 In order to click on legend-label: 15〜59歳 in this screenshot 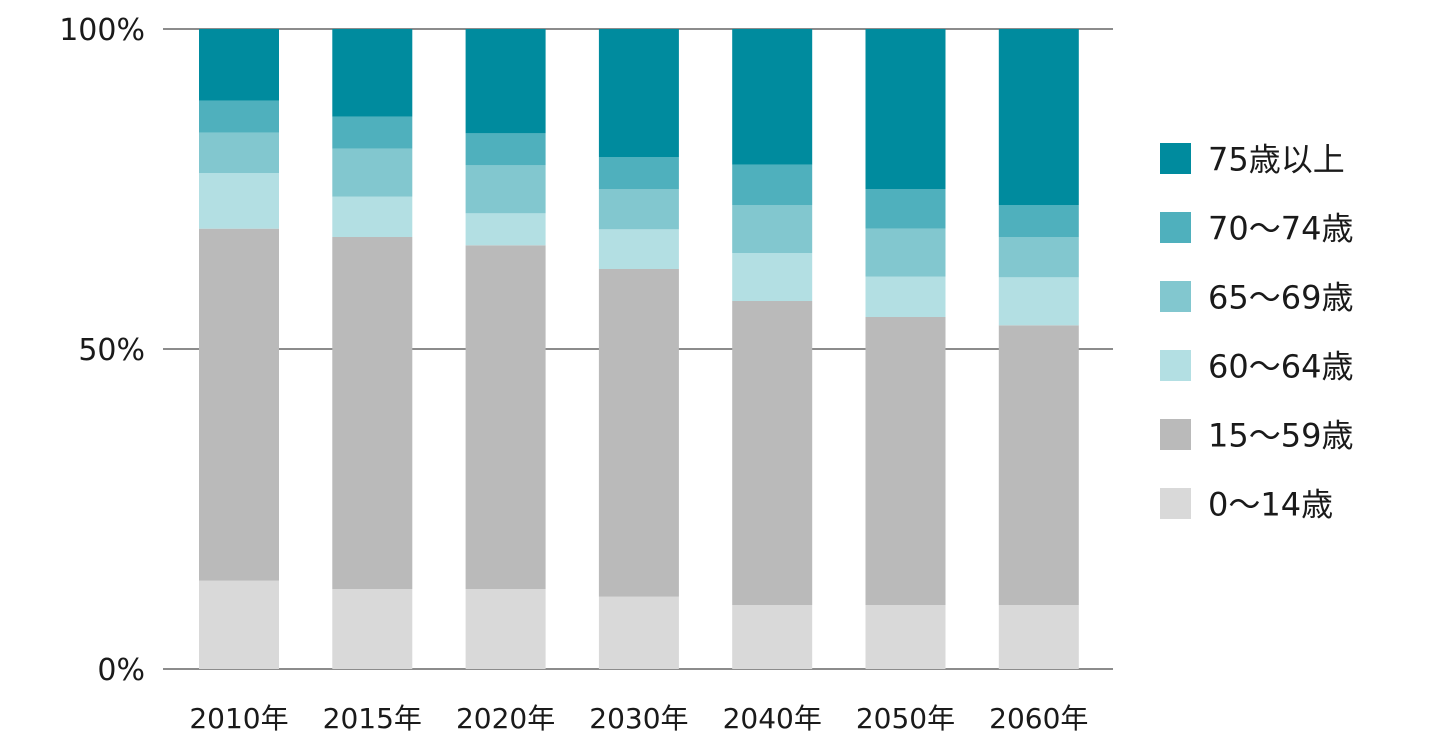, I will do `click(1280, 436)`.